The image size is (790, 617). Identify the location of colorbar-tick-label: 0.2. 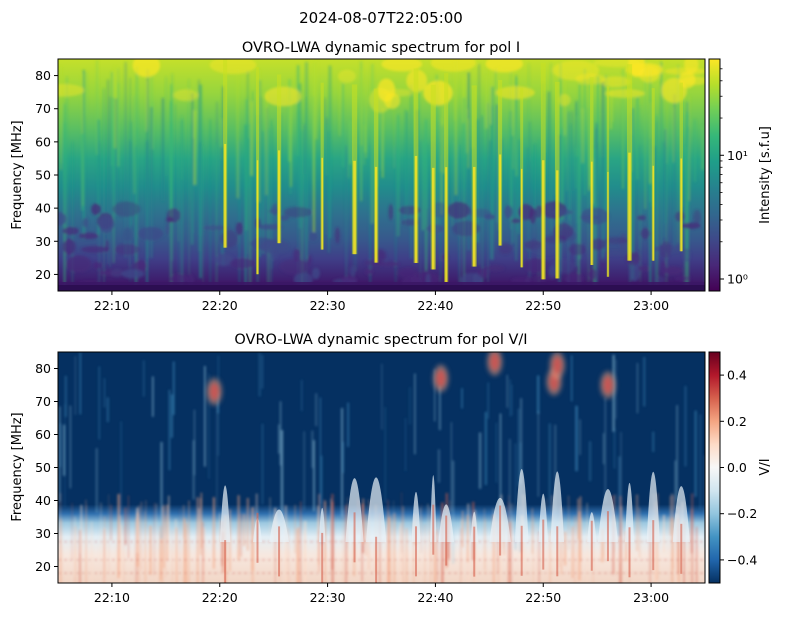
(737, 421).